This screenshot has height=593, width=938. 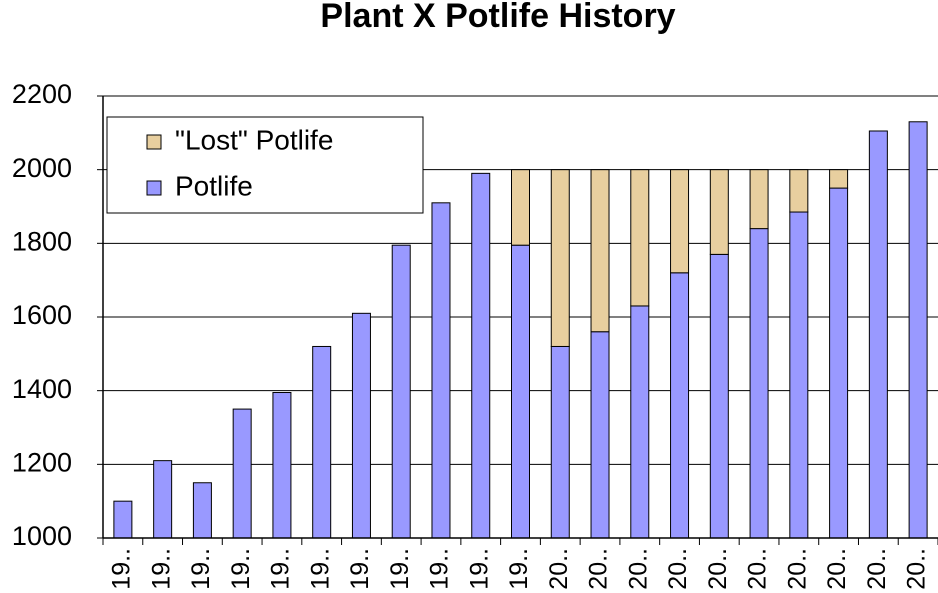 I want to click on legend-box, so click(x=265, y=165).